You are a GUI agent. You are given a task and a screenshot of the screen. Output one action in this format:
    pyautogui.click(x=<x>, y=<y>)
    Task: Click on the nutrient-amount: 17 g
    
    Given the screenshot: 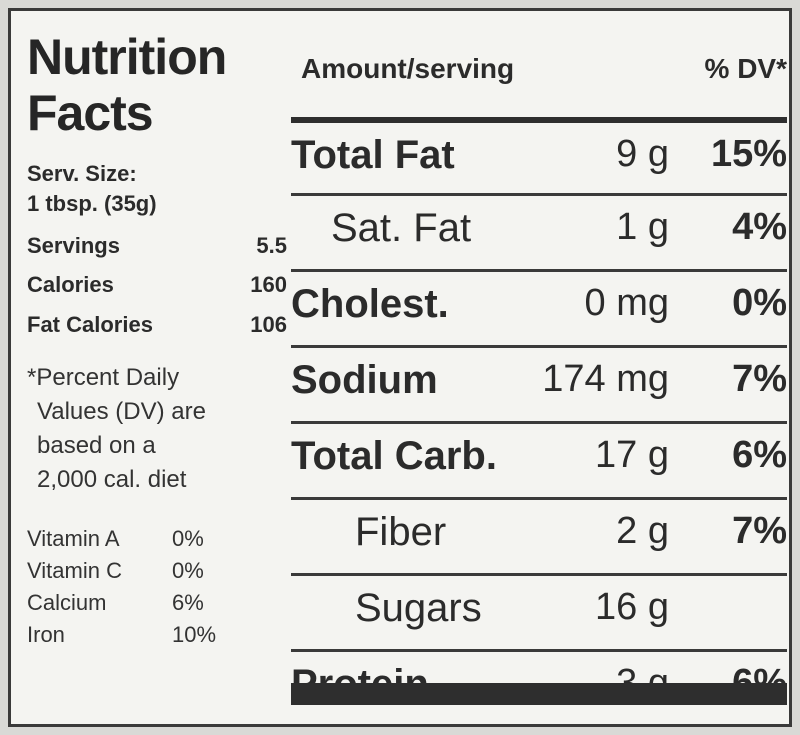 What is the action you would take?
    pyautogui.click(x=632, y=455)
    